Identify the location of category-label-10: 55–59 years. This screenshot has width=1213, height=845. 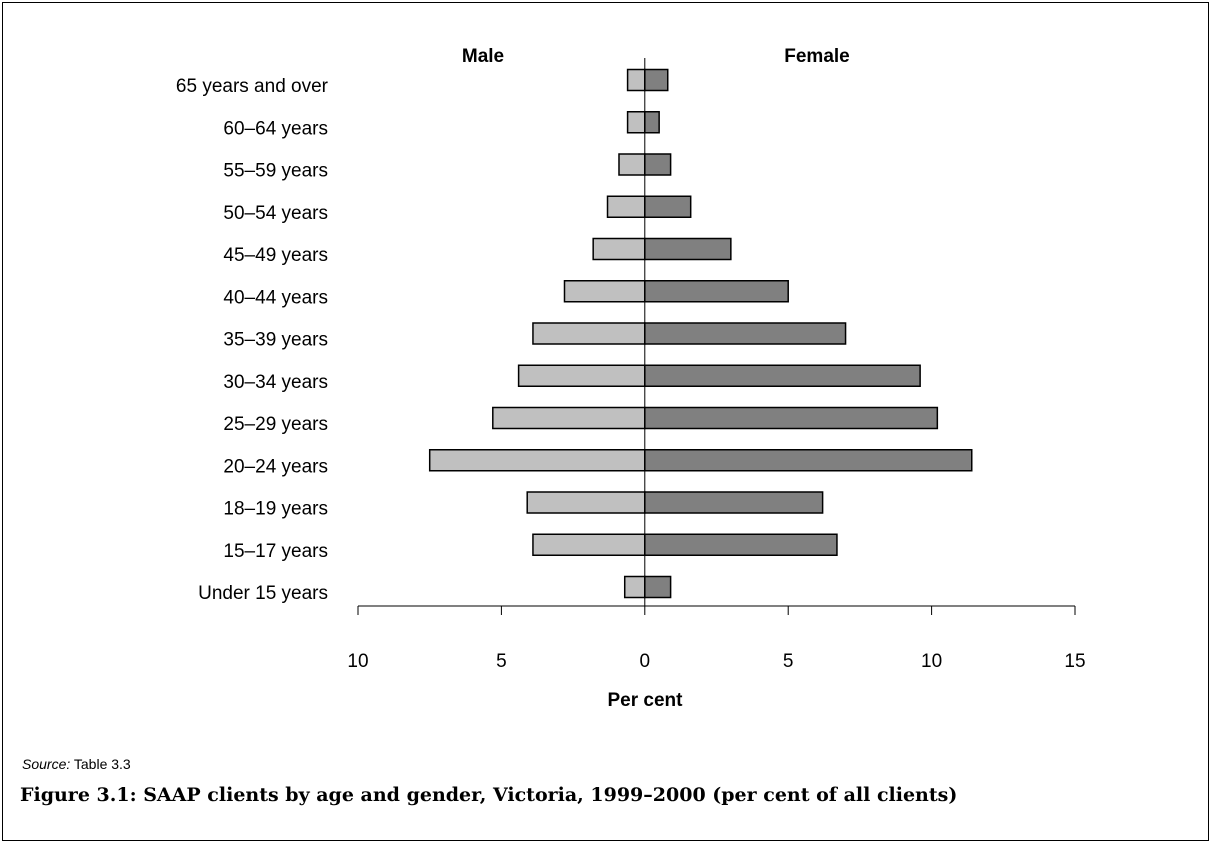
(275, 171).